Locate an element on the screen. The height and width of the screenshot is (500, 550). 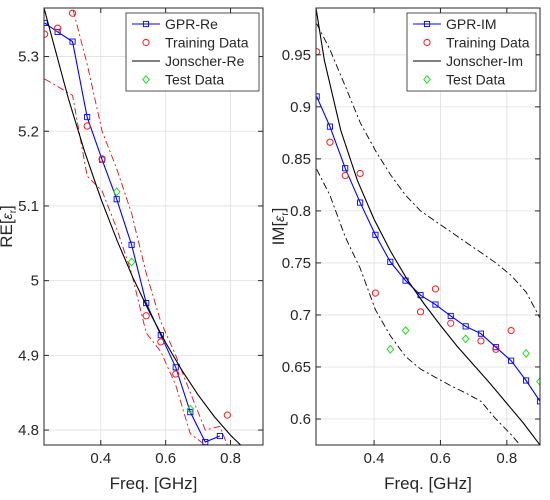
legend: GPR-IM Training Data Jonscher-Im Test Data is located at coordinates (471, 52).